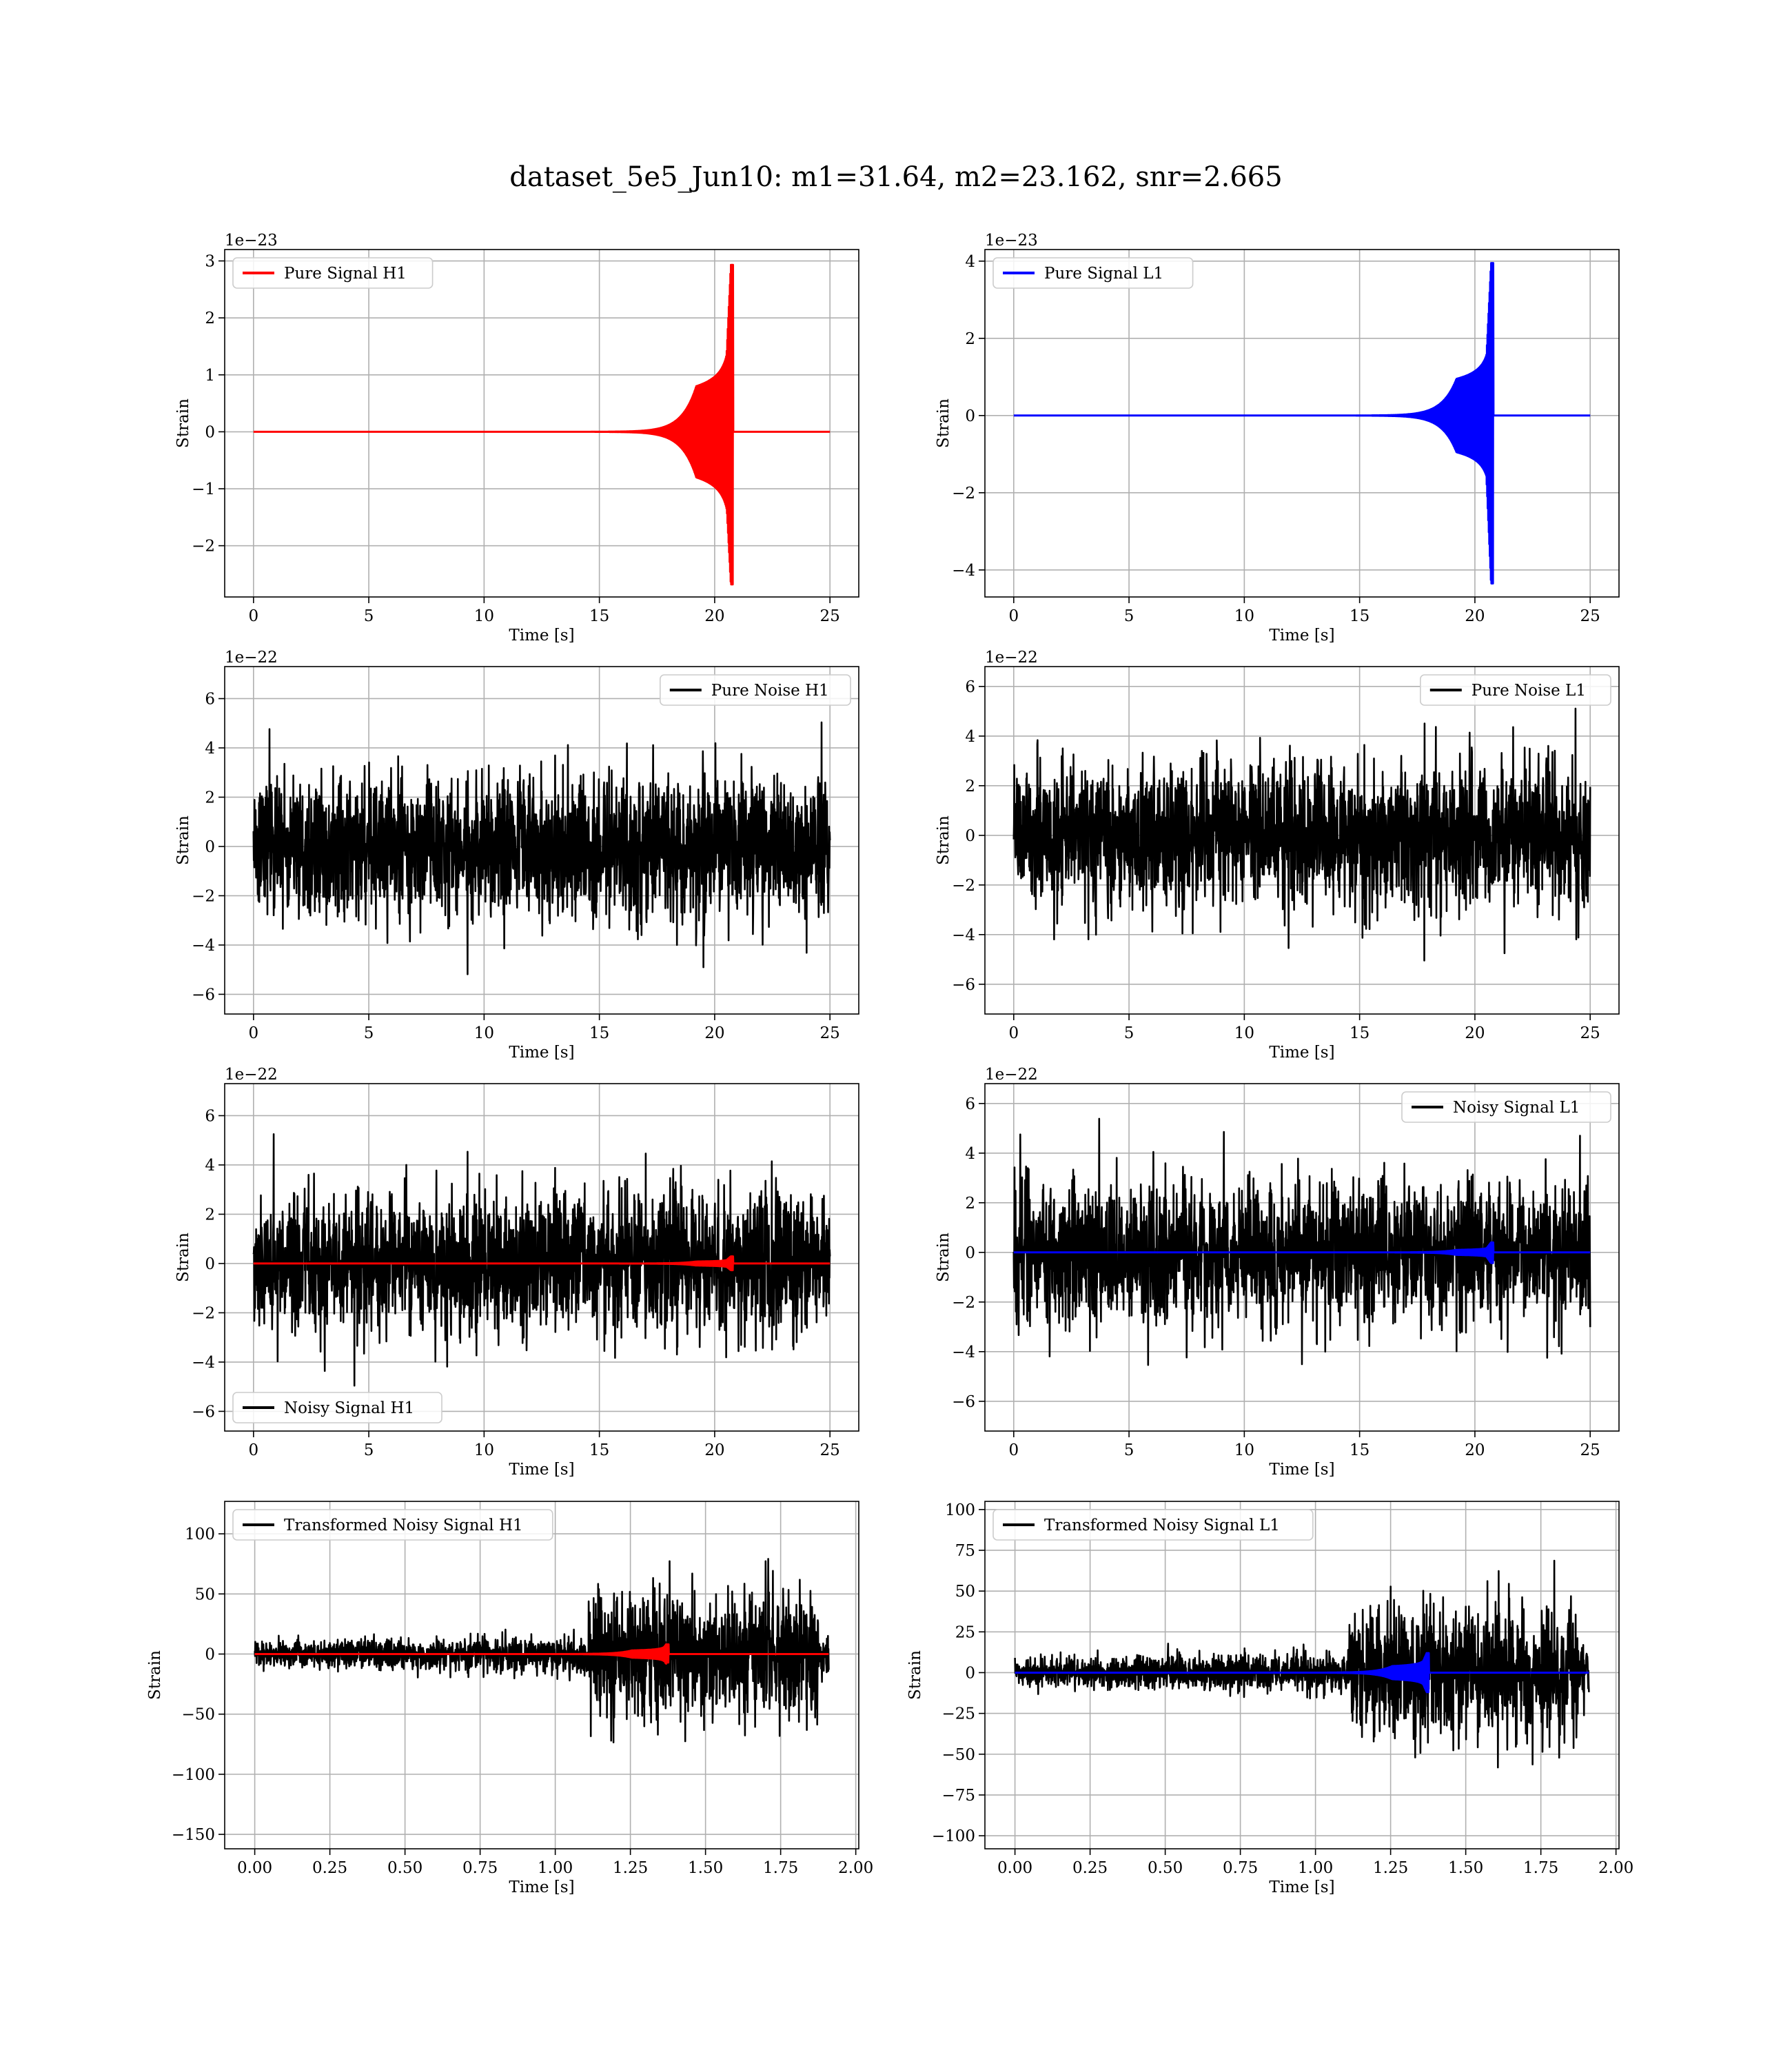 This screenshot has height=2068, width=1792. Describe the element at coordinates (965, 1632) in the screenshot. I see `y-tick-label: 25` at that location.